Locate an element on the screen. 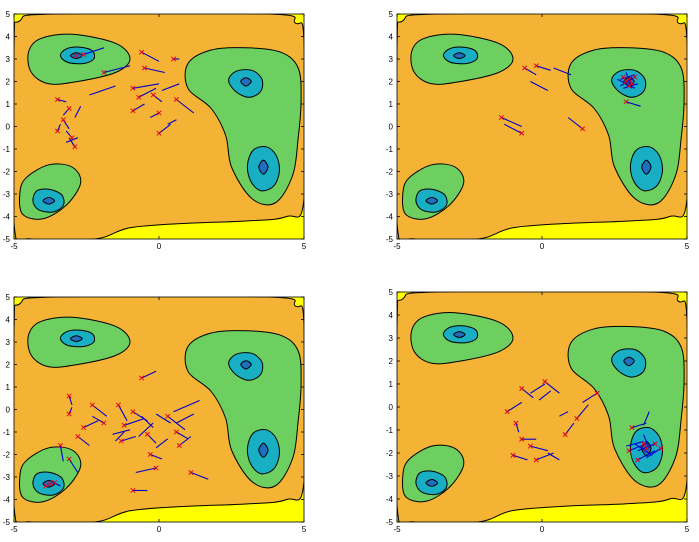 The height and width of the screenshot is (542, 699). y-tick-label: -1 is located at coordinates (7, 149).